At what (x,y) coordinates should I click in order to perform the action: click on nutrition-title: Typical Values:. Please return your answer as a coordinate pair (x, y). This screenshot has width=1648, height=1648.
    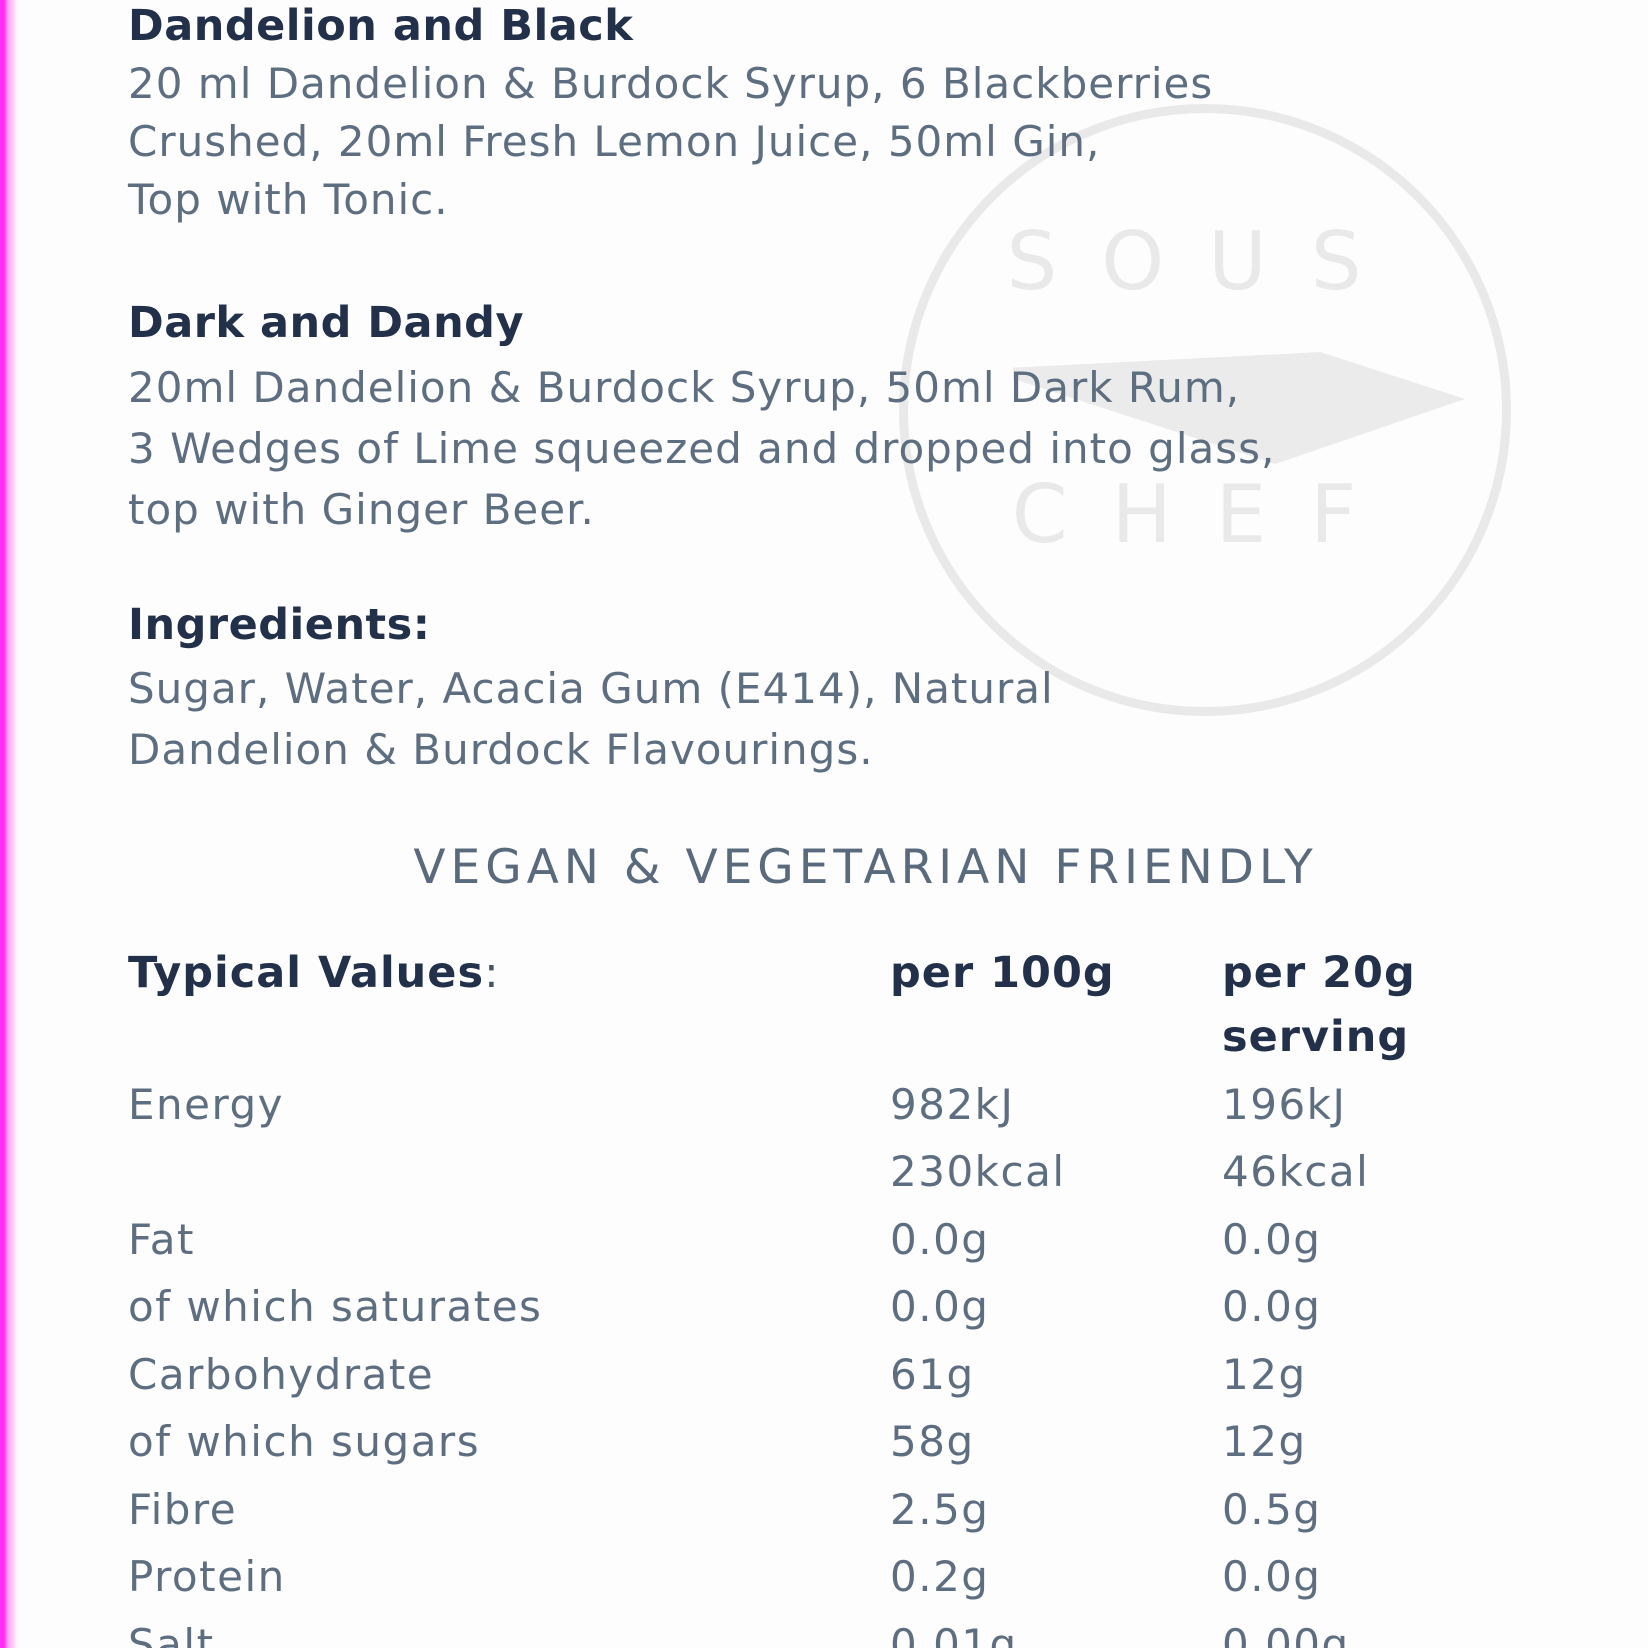
    Looking at the image, I should click on (314, 973).